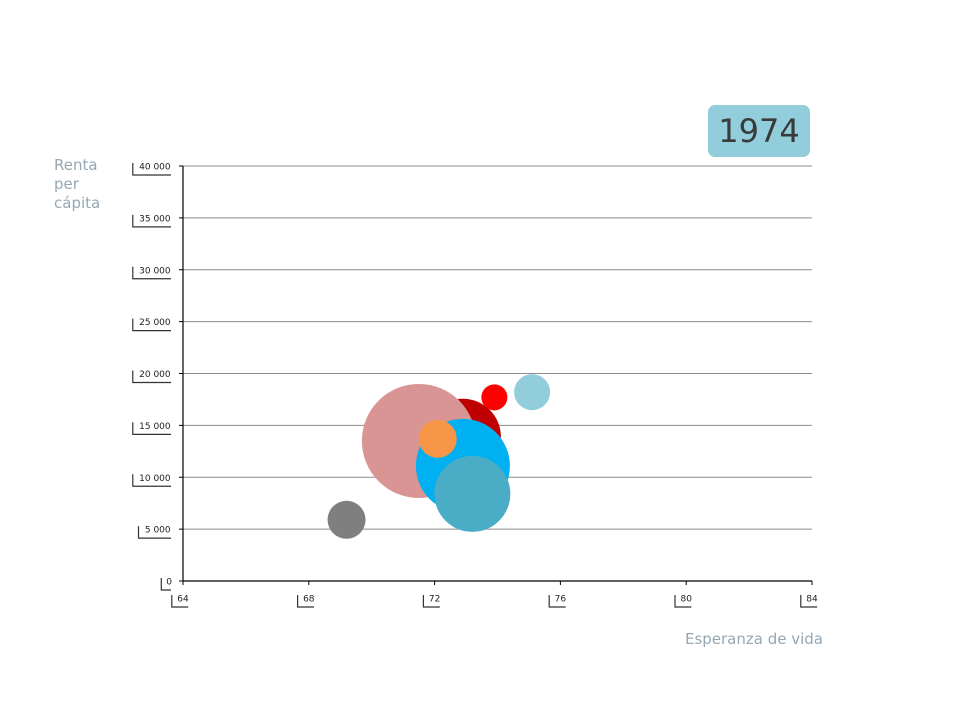 This screenshot has height=720, width=960. Describe the element at coordinates (155, 271) in the screenshot. I see `y-tick-label: 30 000` at that location.